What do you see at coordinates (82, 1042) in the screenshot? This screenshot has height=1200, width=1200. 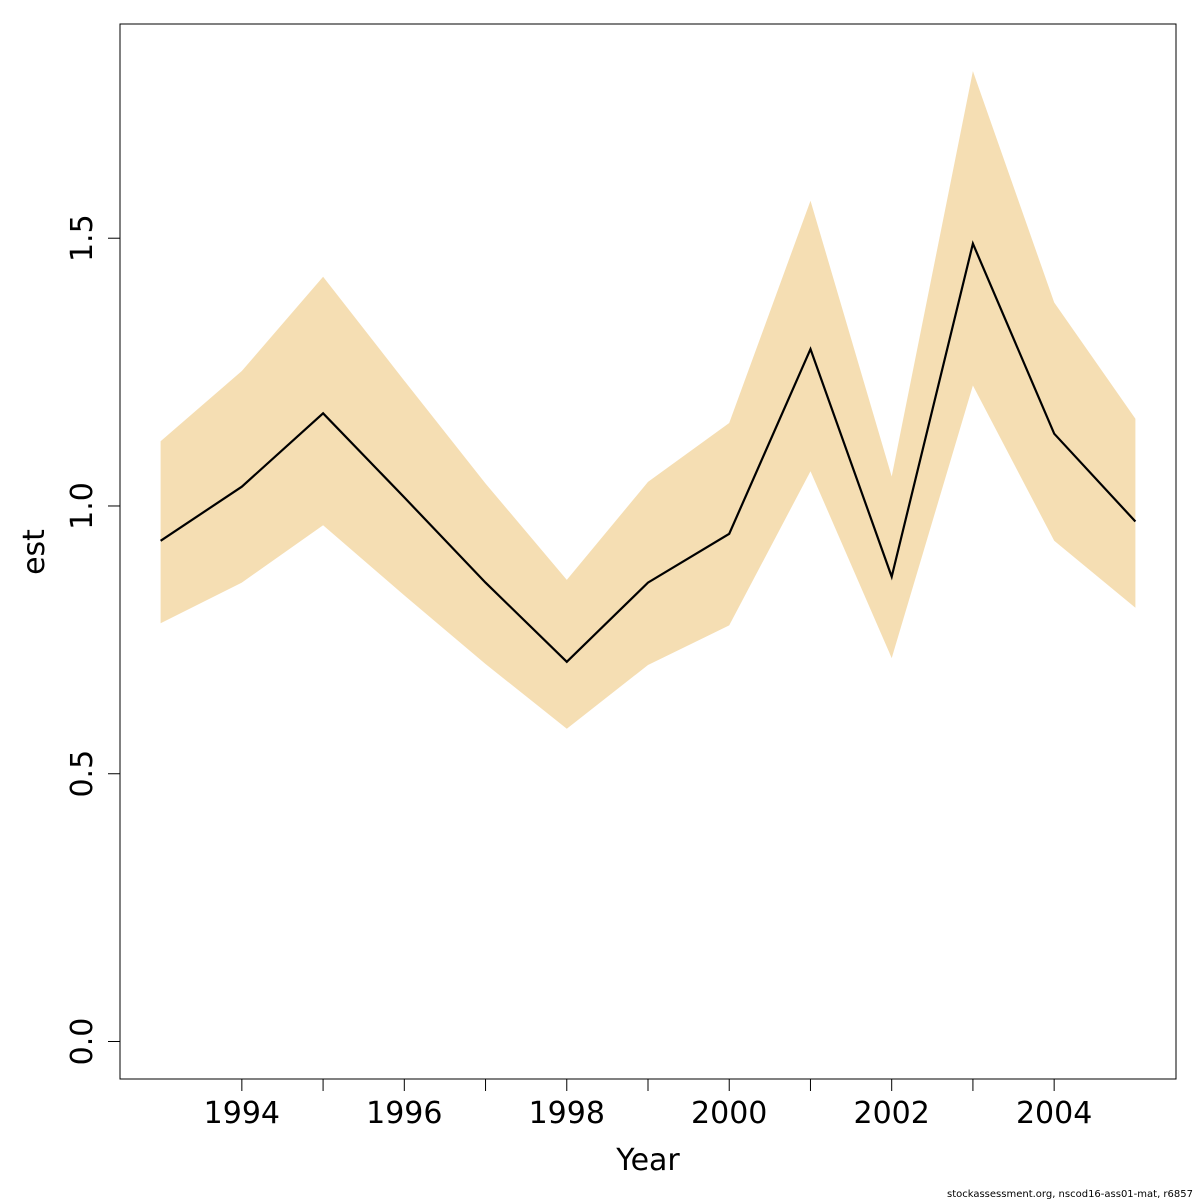 I see `y-tick-label-0: 0.0` at bounding box center [82, 1042].